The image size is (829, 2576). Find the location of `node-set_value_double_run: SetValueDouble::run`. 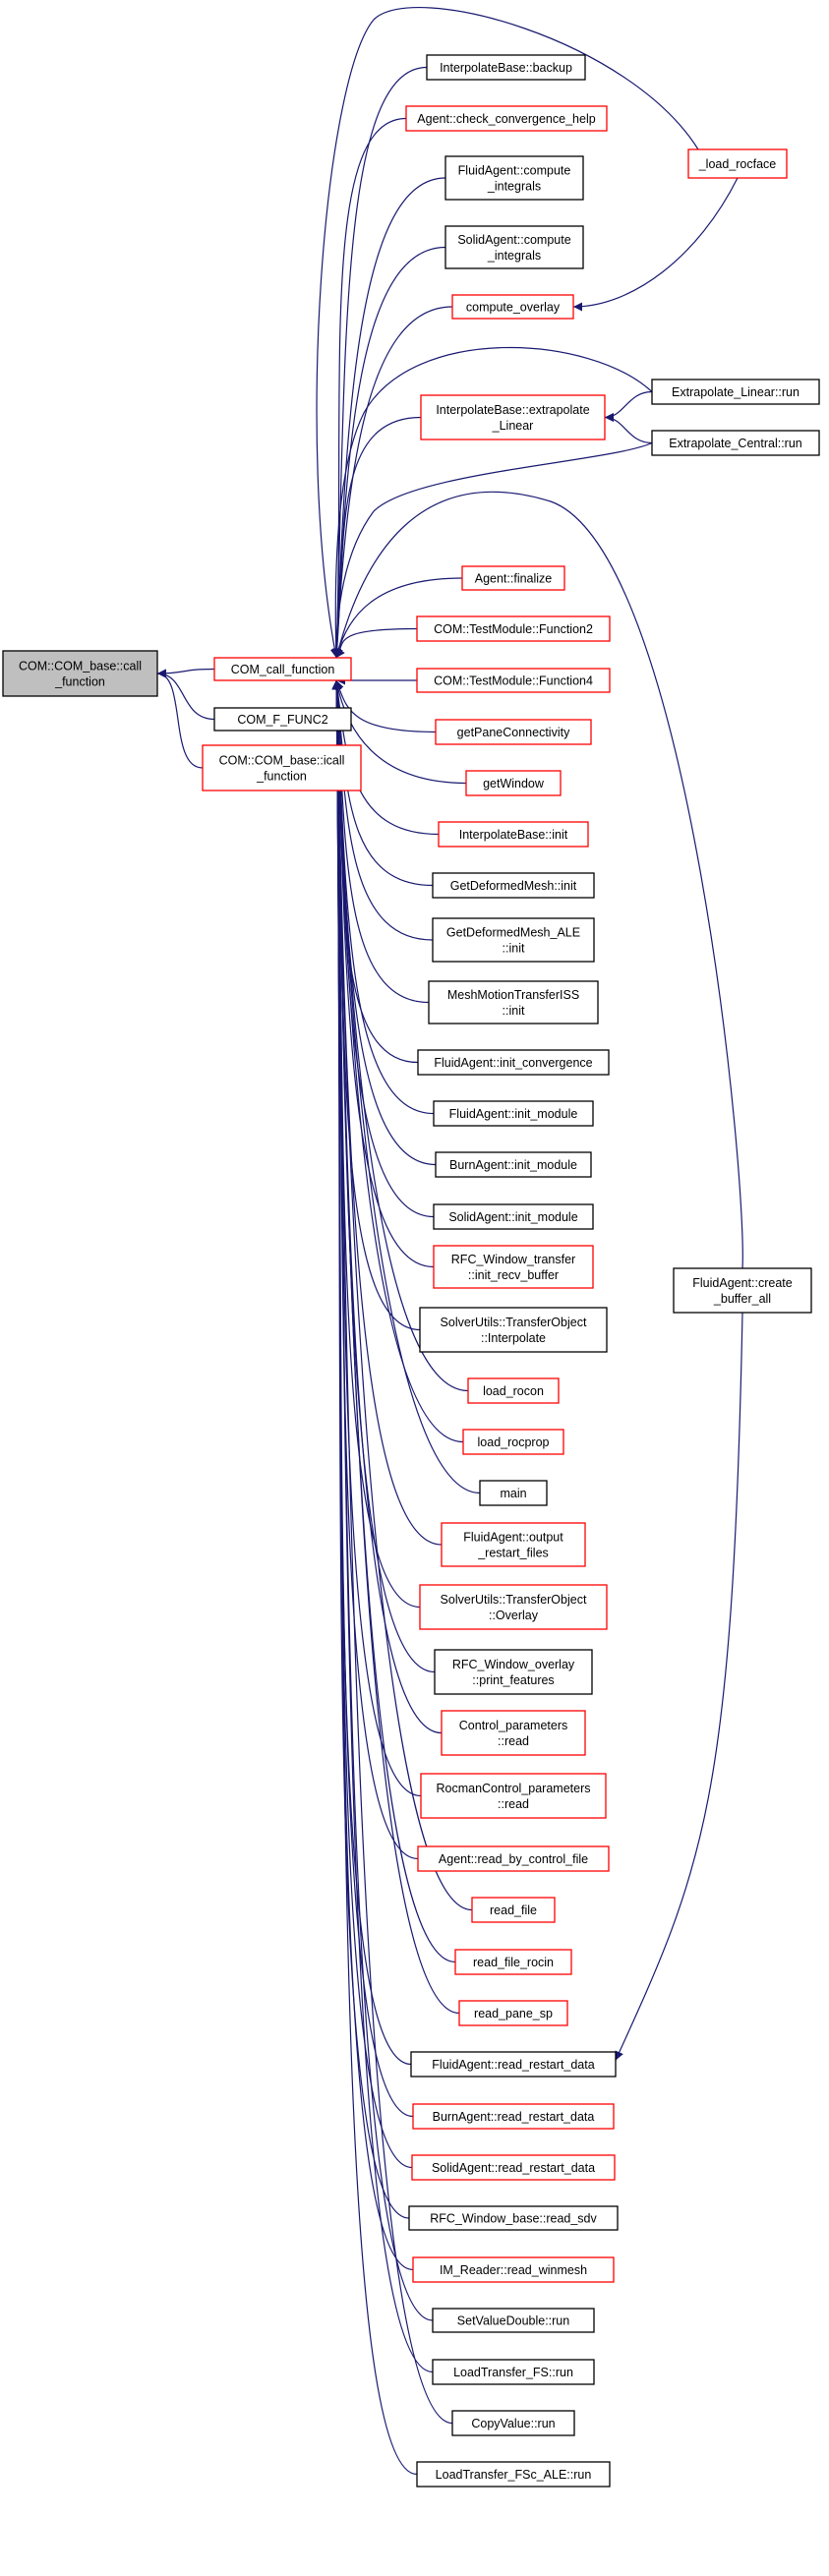

node-set_value_double_run: SetValueDouble::run is located at coordinates (513, 2320).